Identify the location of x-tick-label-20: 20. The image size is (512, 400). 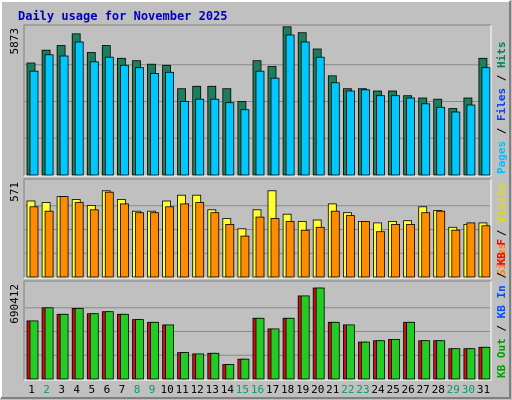
(317, 389).